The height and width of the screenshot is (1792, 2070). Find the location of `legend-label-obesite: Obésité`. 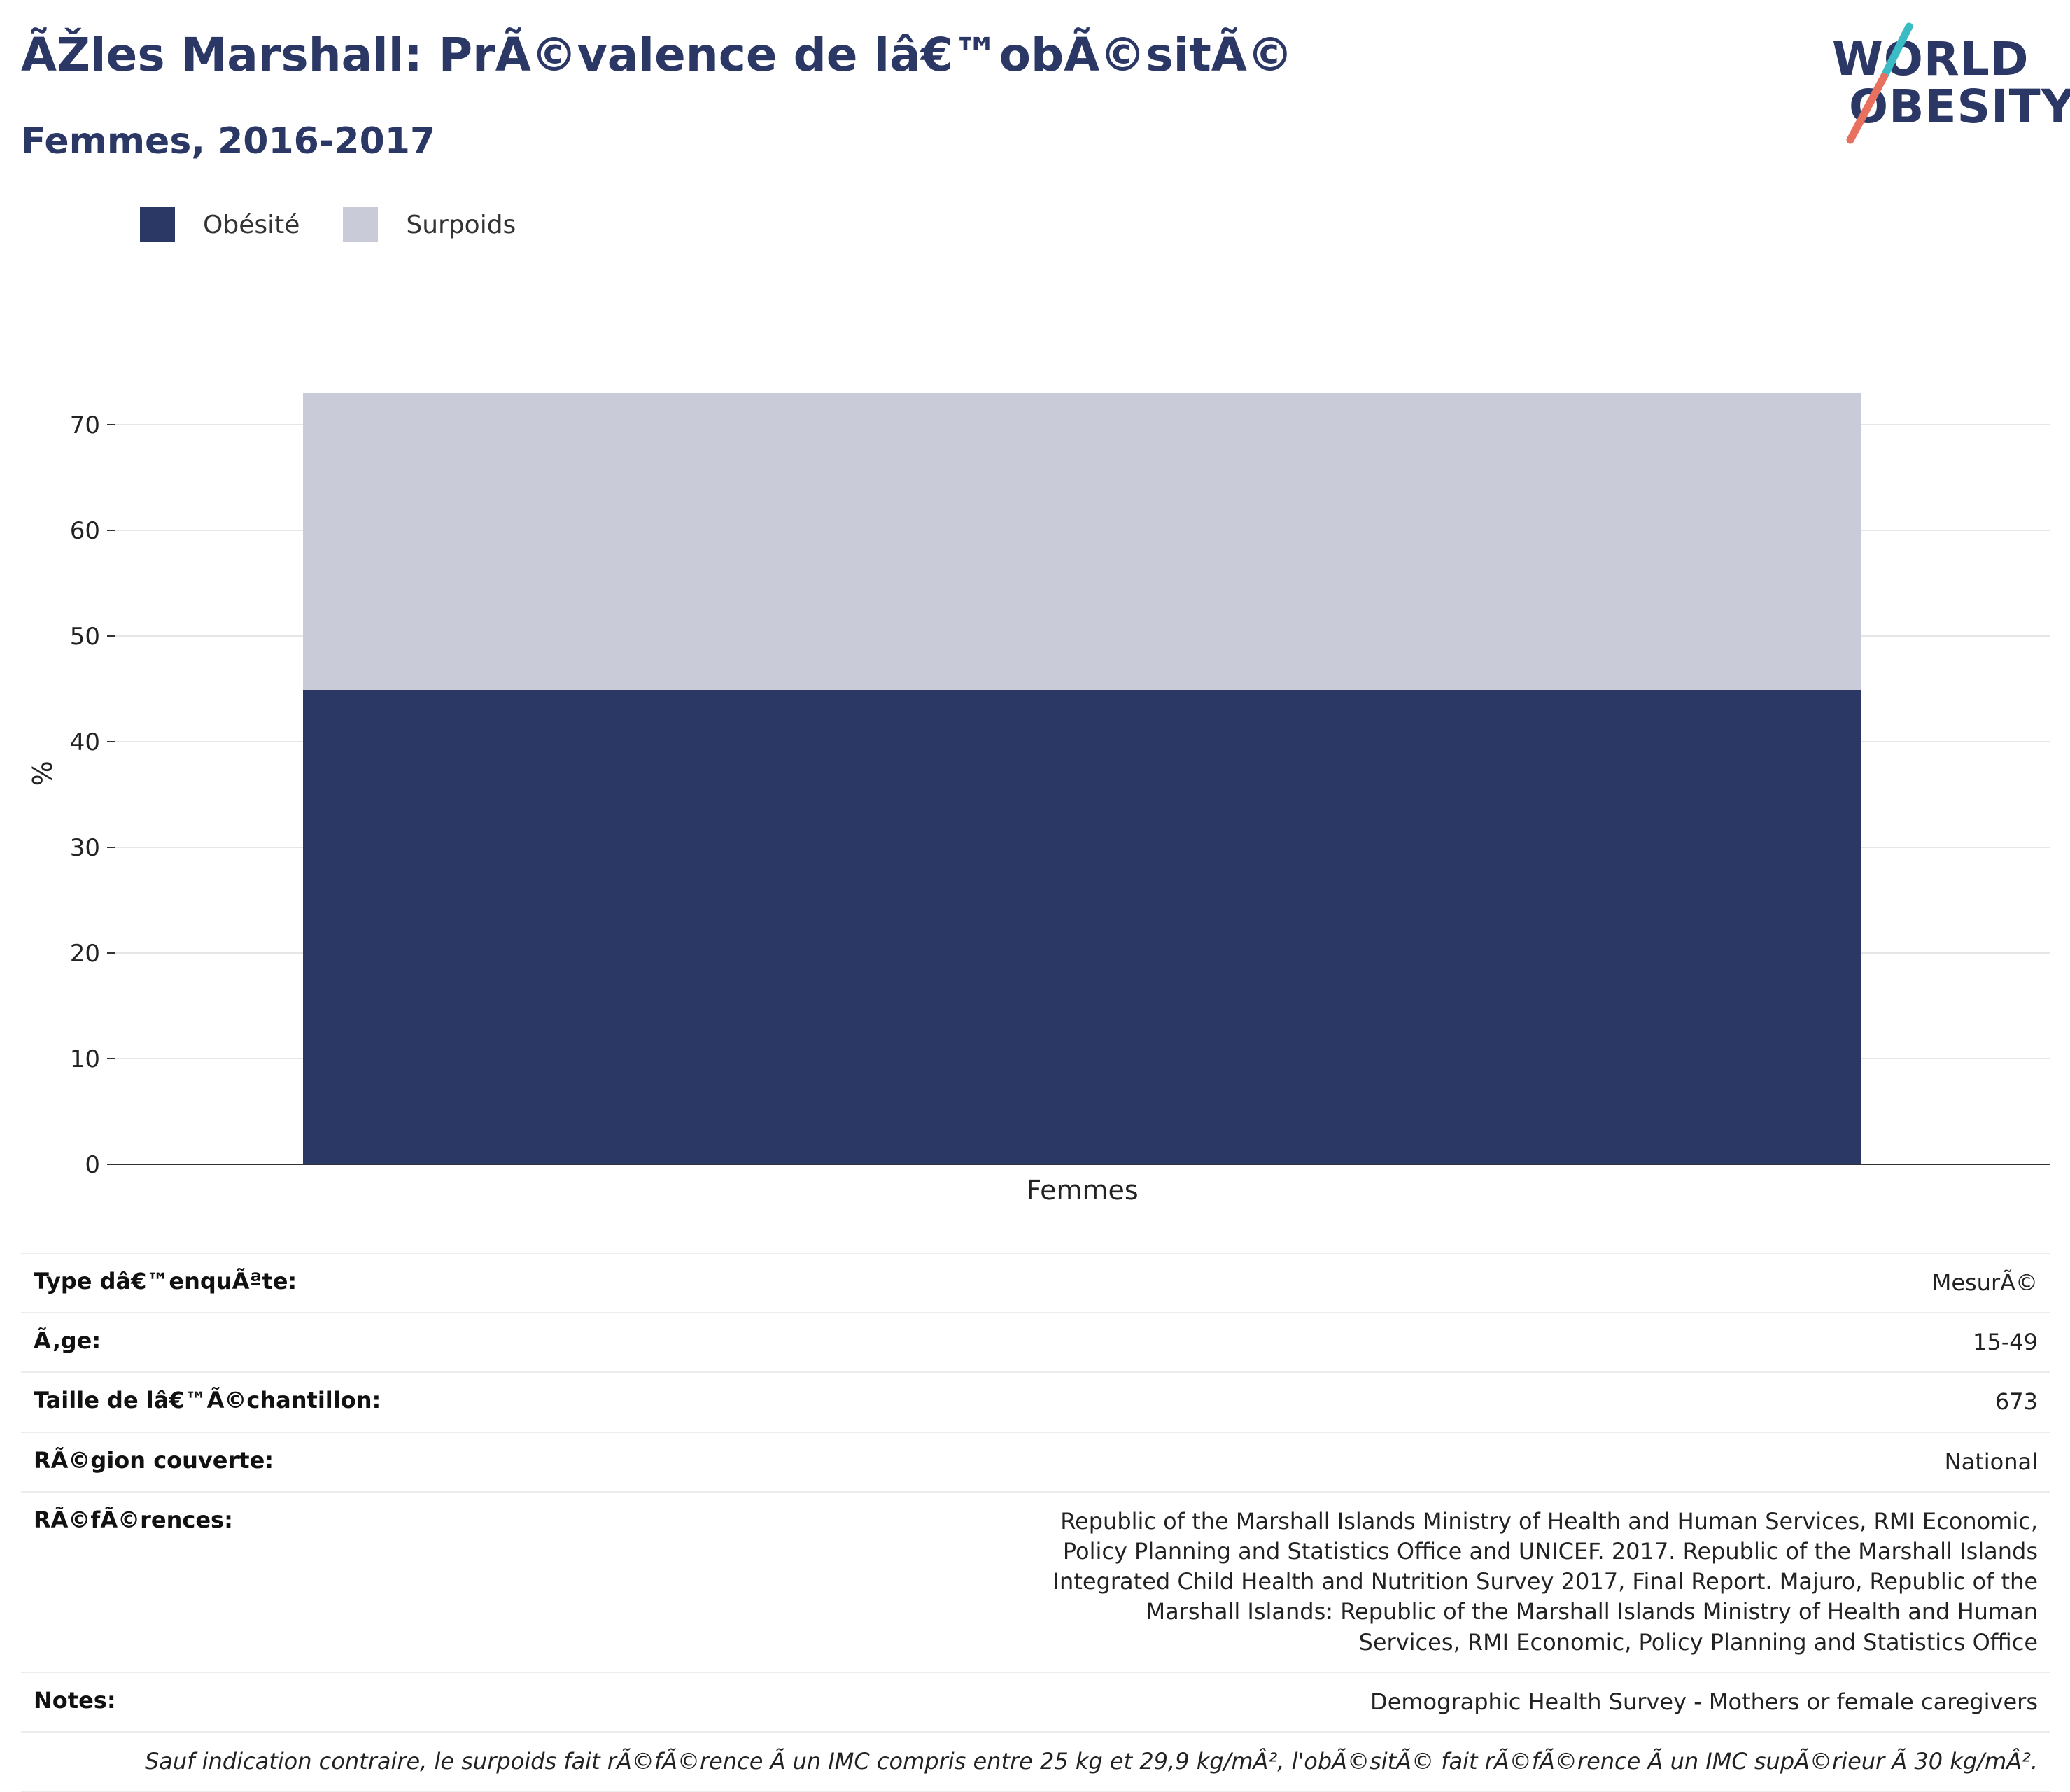

legend-label-obesite: Obésité is located at coordinates (251, 224).